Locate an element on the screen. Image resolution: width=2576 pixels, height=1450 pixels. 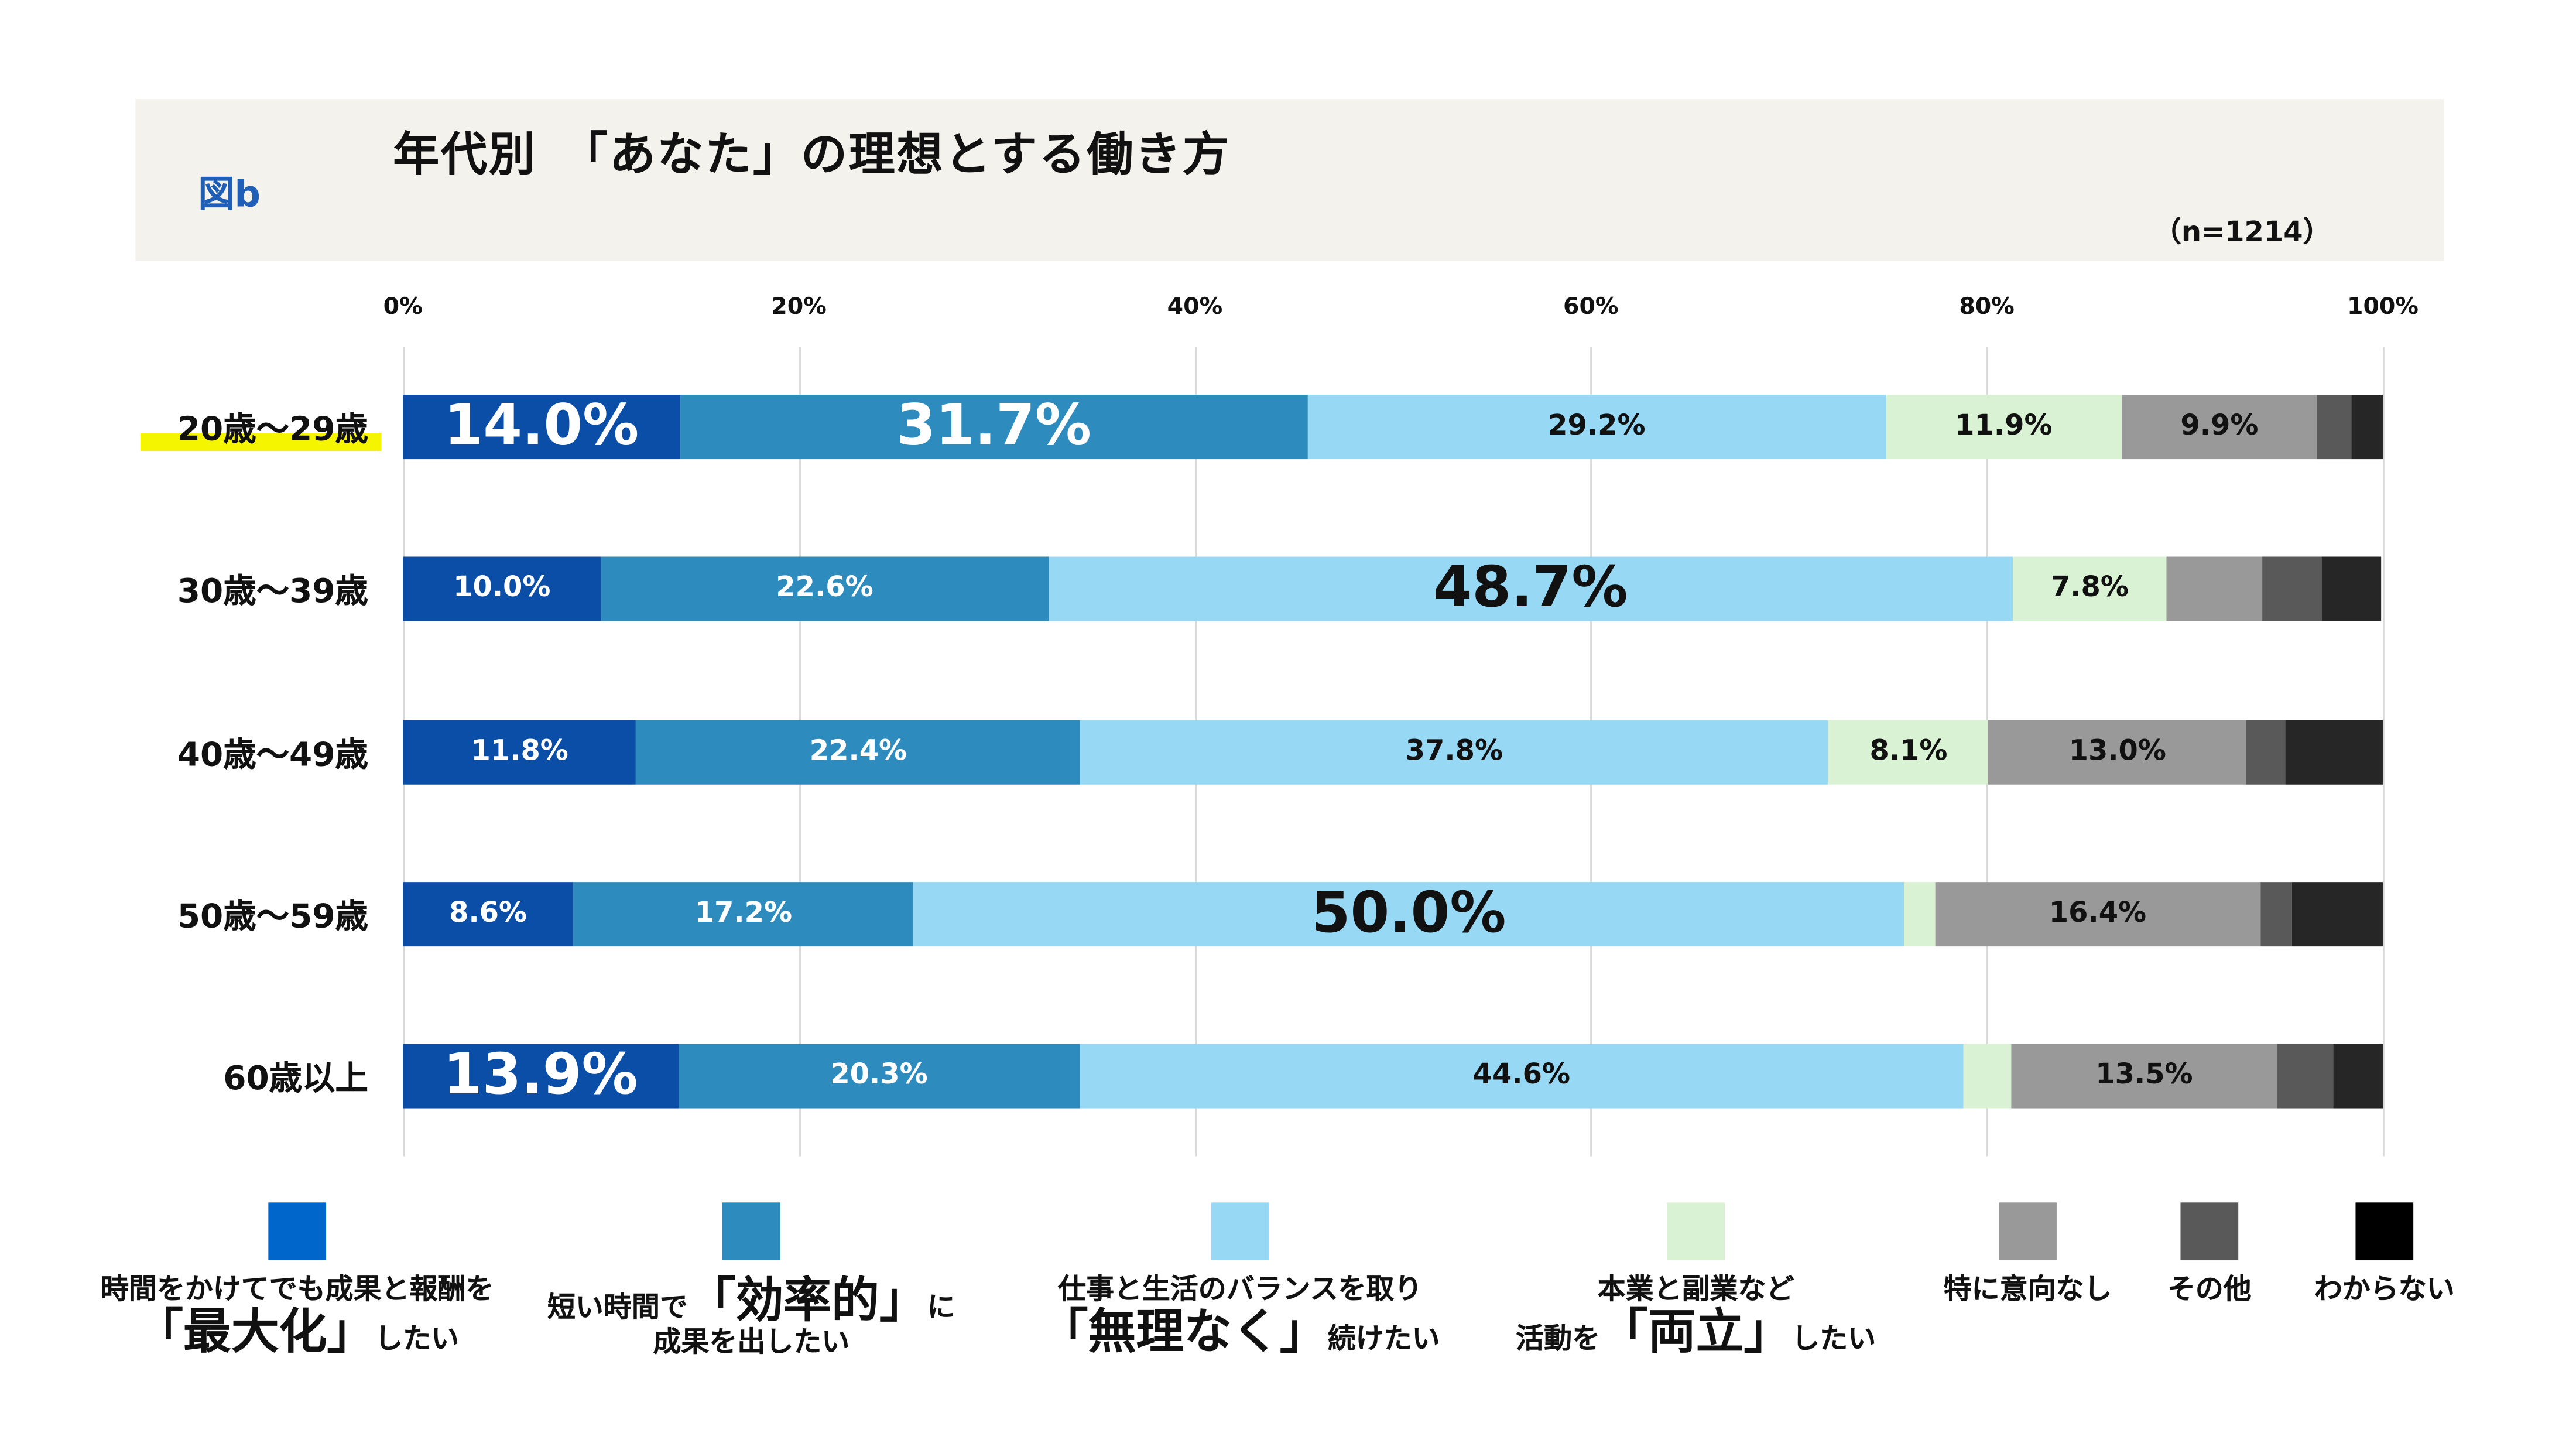
bar-segment: 37.8% is located at coordinates (1454, 751).